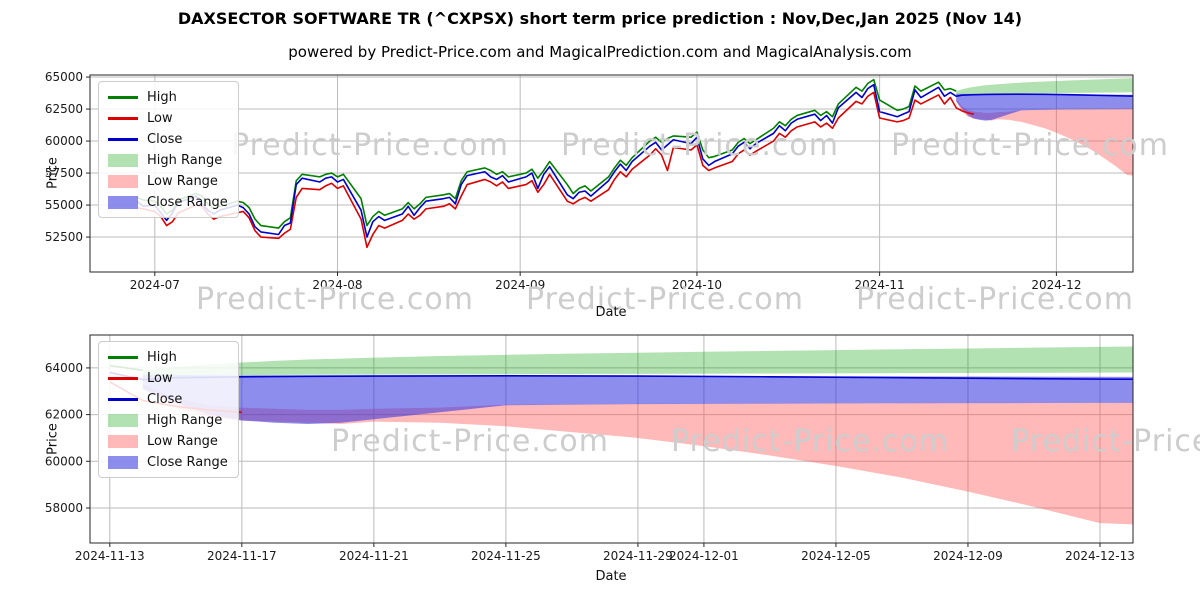  What do you see at coordinates (242, 556) in the screenshot?
I see `x-tick-label: 2024-11-17` at bounding box center [242, 556].